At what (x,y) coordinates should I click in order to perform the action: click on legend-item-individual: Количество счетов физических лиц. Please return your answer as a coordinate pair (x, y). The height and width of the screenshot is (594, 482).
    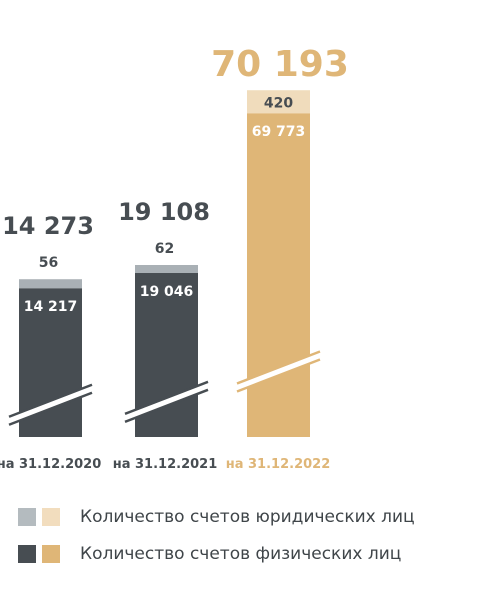
    Looking at the image, I should click on (216, 554).